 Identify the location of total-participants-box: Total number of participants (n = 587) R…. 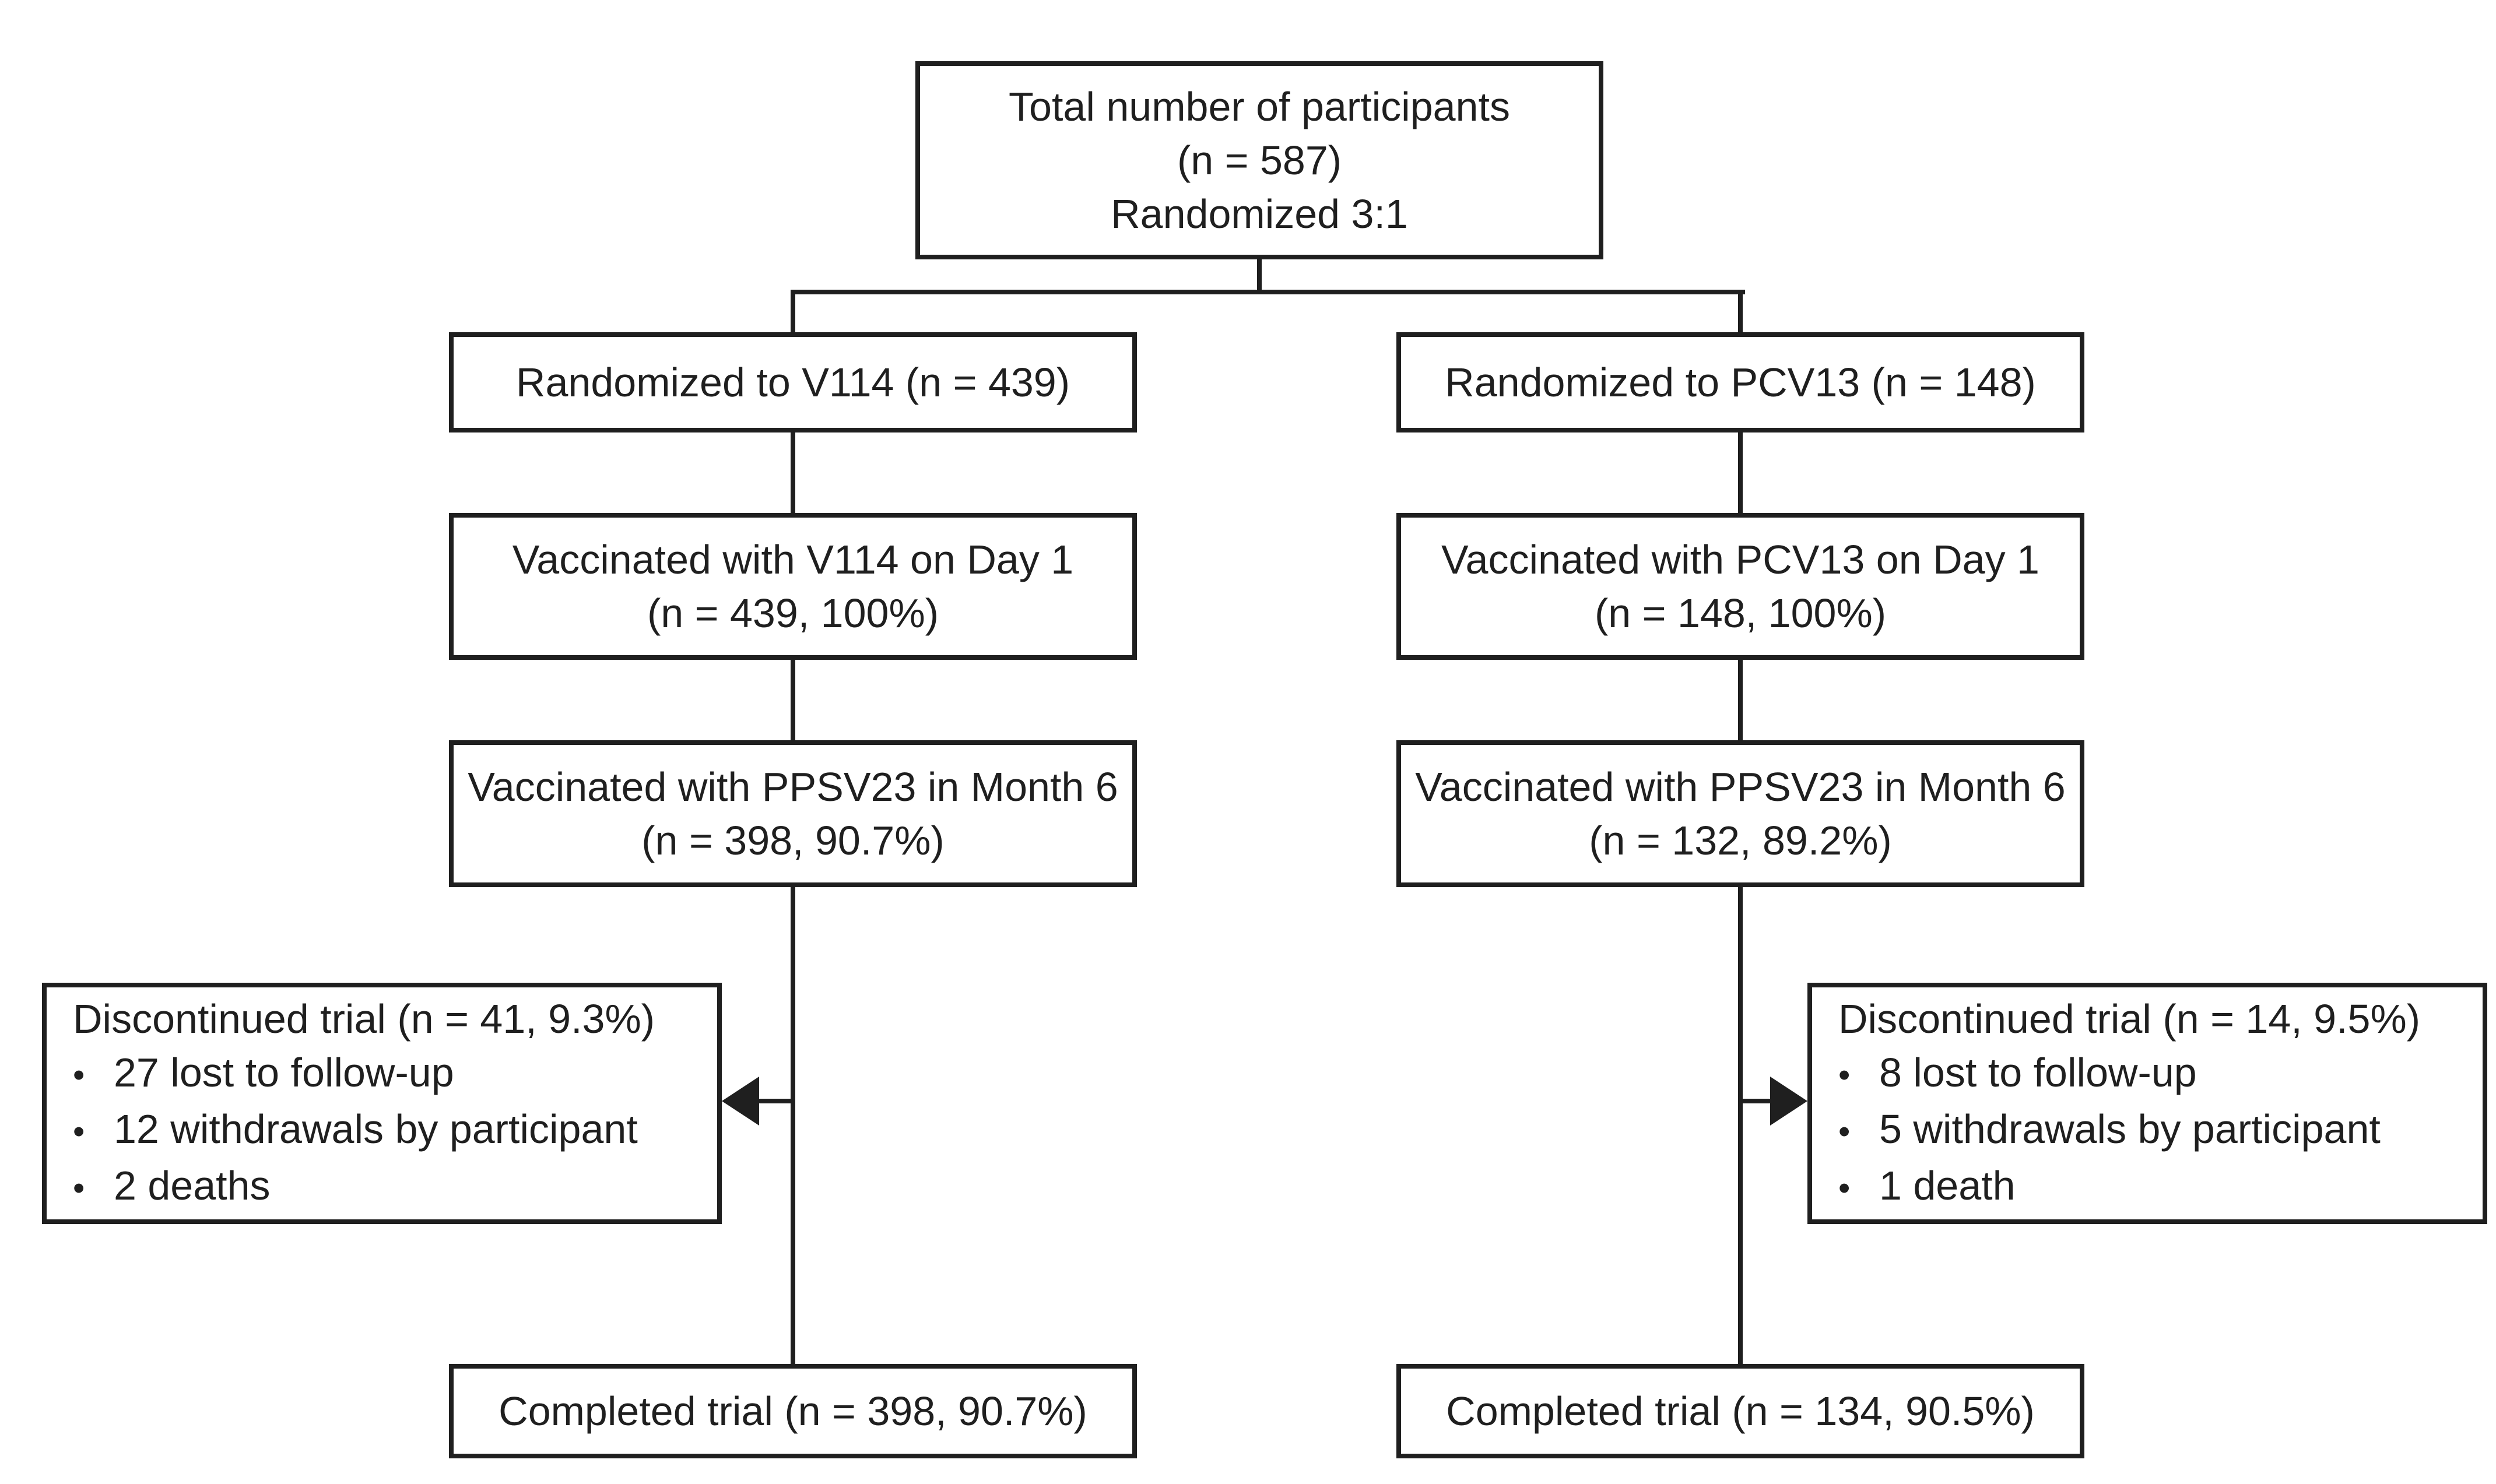
(1259, 160).